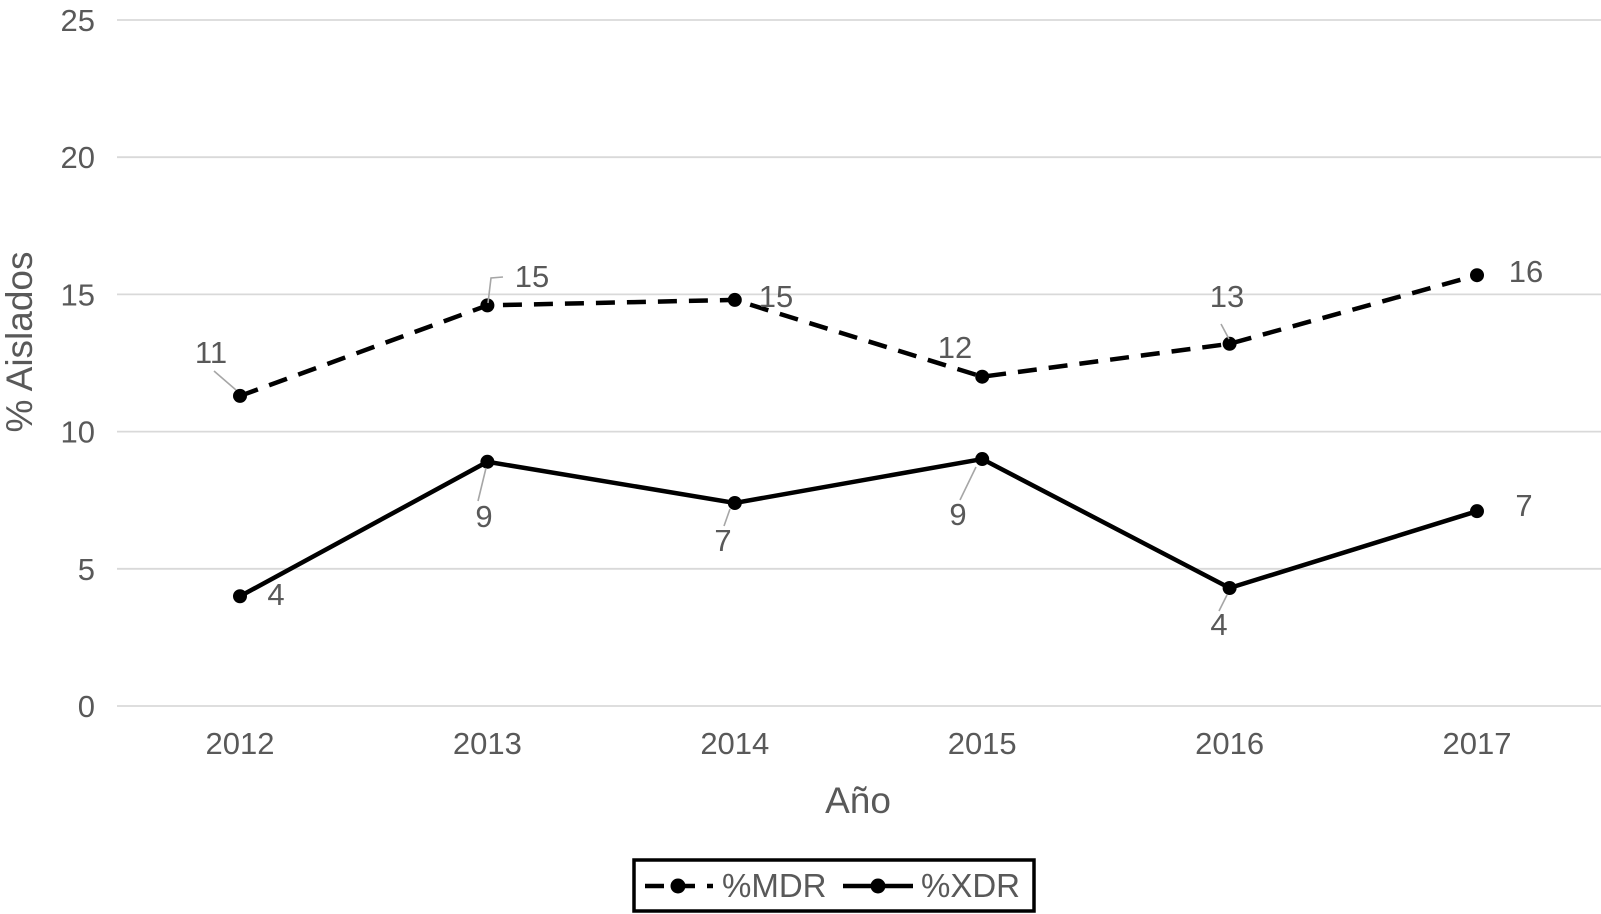  Describe the element at coordinates (78, 157) in the screenshot. I see `y-tick-label: 20` at that location.